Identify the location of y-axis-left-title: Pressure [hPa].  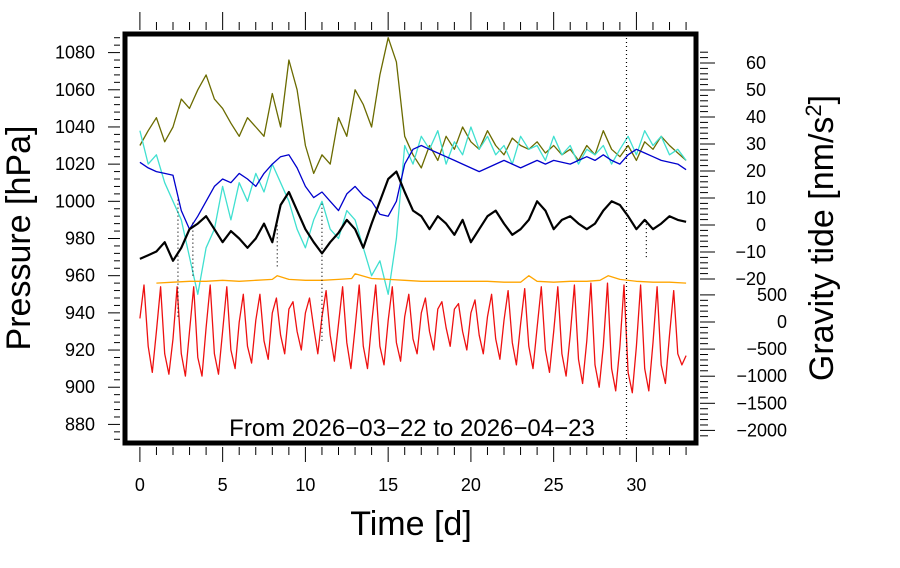
(19, 238).